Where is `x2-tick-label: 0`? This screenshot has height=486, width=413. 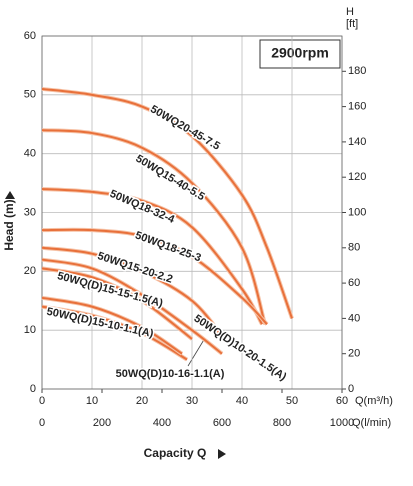
x2-tick-label: 0 is located at coordinates (42, 423).